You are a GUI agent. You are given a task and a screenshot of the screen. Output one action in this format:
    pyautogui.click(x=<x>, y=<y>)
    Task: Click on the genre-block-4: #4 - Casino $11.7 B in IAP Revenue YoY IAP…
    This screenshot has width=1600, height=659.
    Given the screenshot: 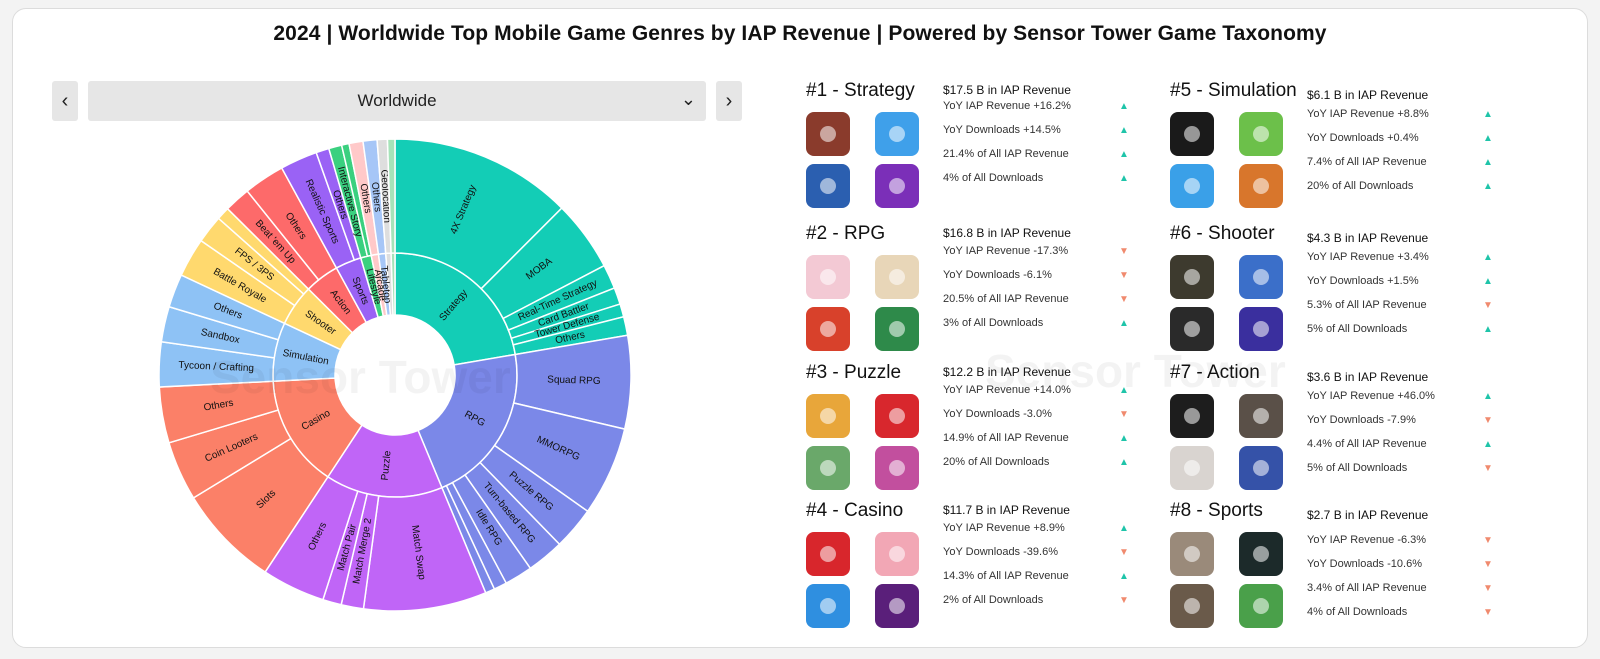 What is the action you would take?
    pyautogui.click(x=976, y=567)
    